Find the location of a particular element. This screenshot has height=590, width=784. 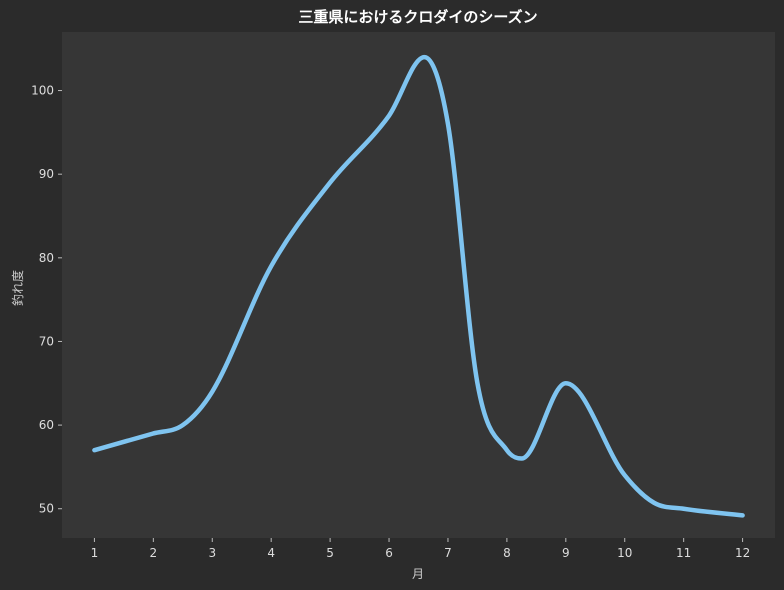

y-axis: 50 60 70 80 90 100 is located at coordinates (46, 300).